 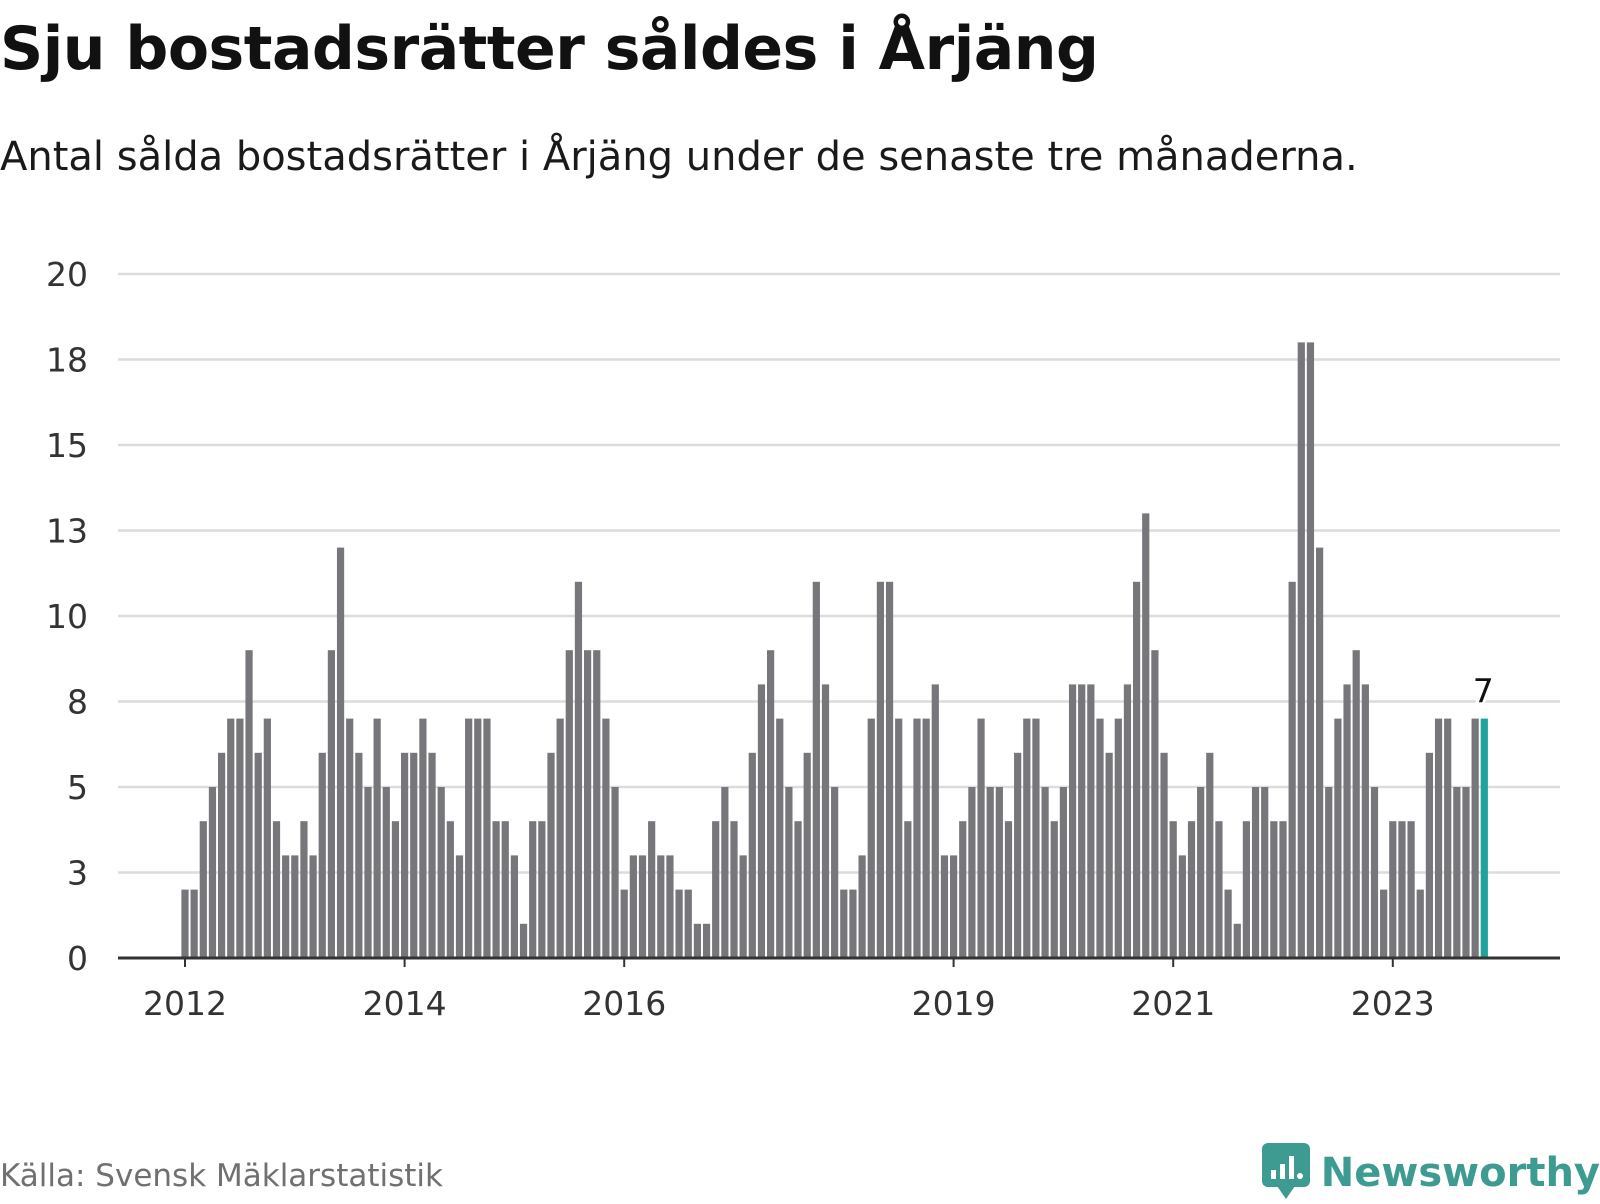 I want to click on data-label: 7, so click(x=1483, y=691).